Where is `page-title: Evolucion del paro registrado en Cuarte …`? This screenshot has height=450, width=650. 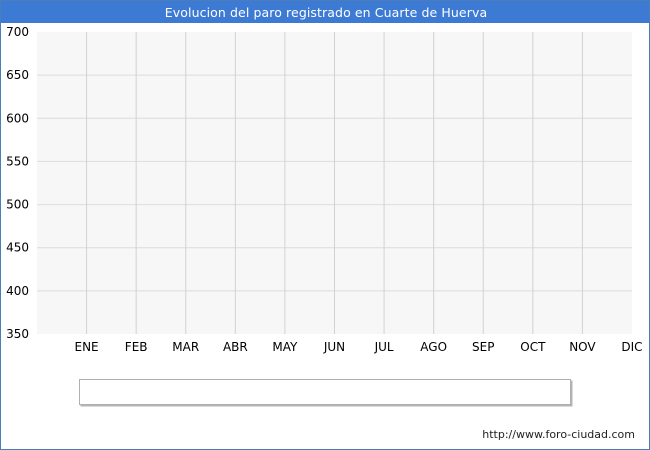
page-title: Evolucion del paro registrado en Cuarte … is located at coordinates (326, 12).